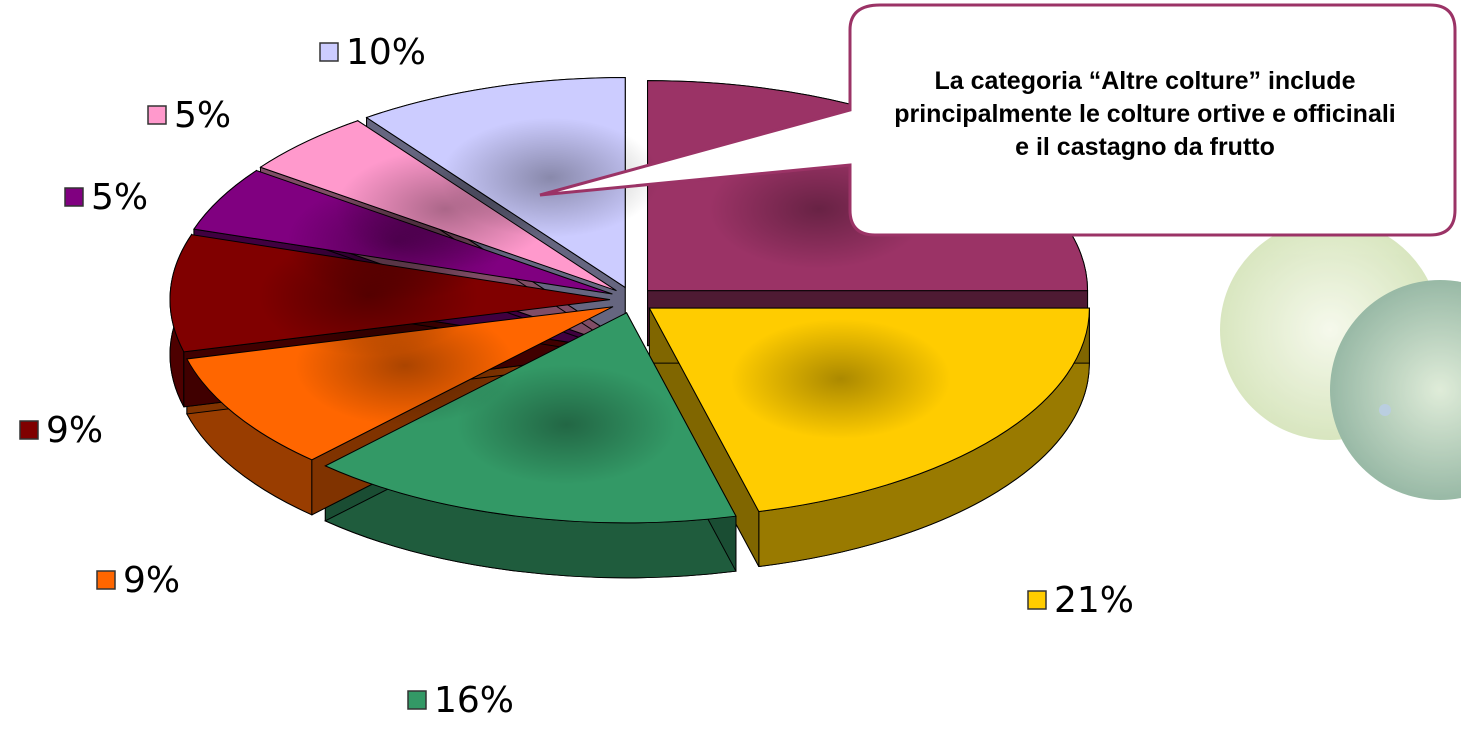 Image resolution: width=1461 pixels, height=731 pixels. Describe the element at coordinates (1340, 360) in the screenshot. I see `background-bubbles` at that location.